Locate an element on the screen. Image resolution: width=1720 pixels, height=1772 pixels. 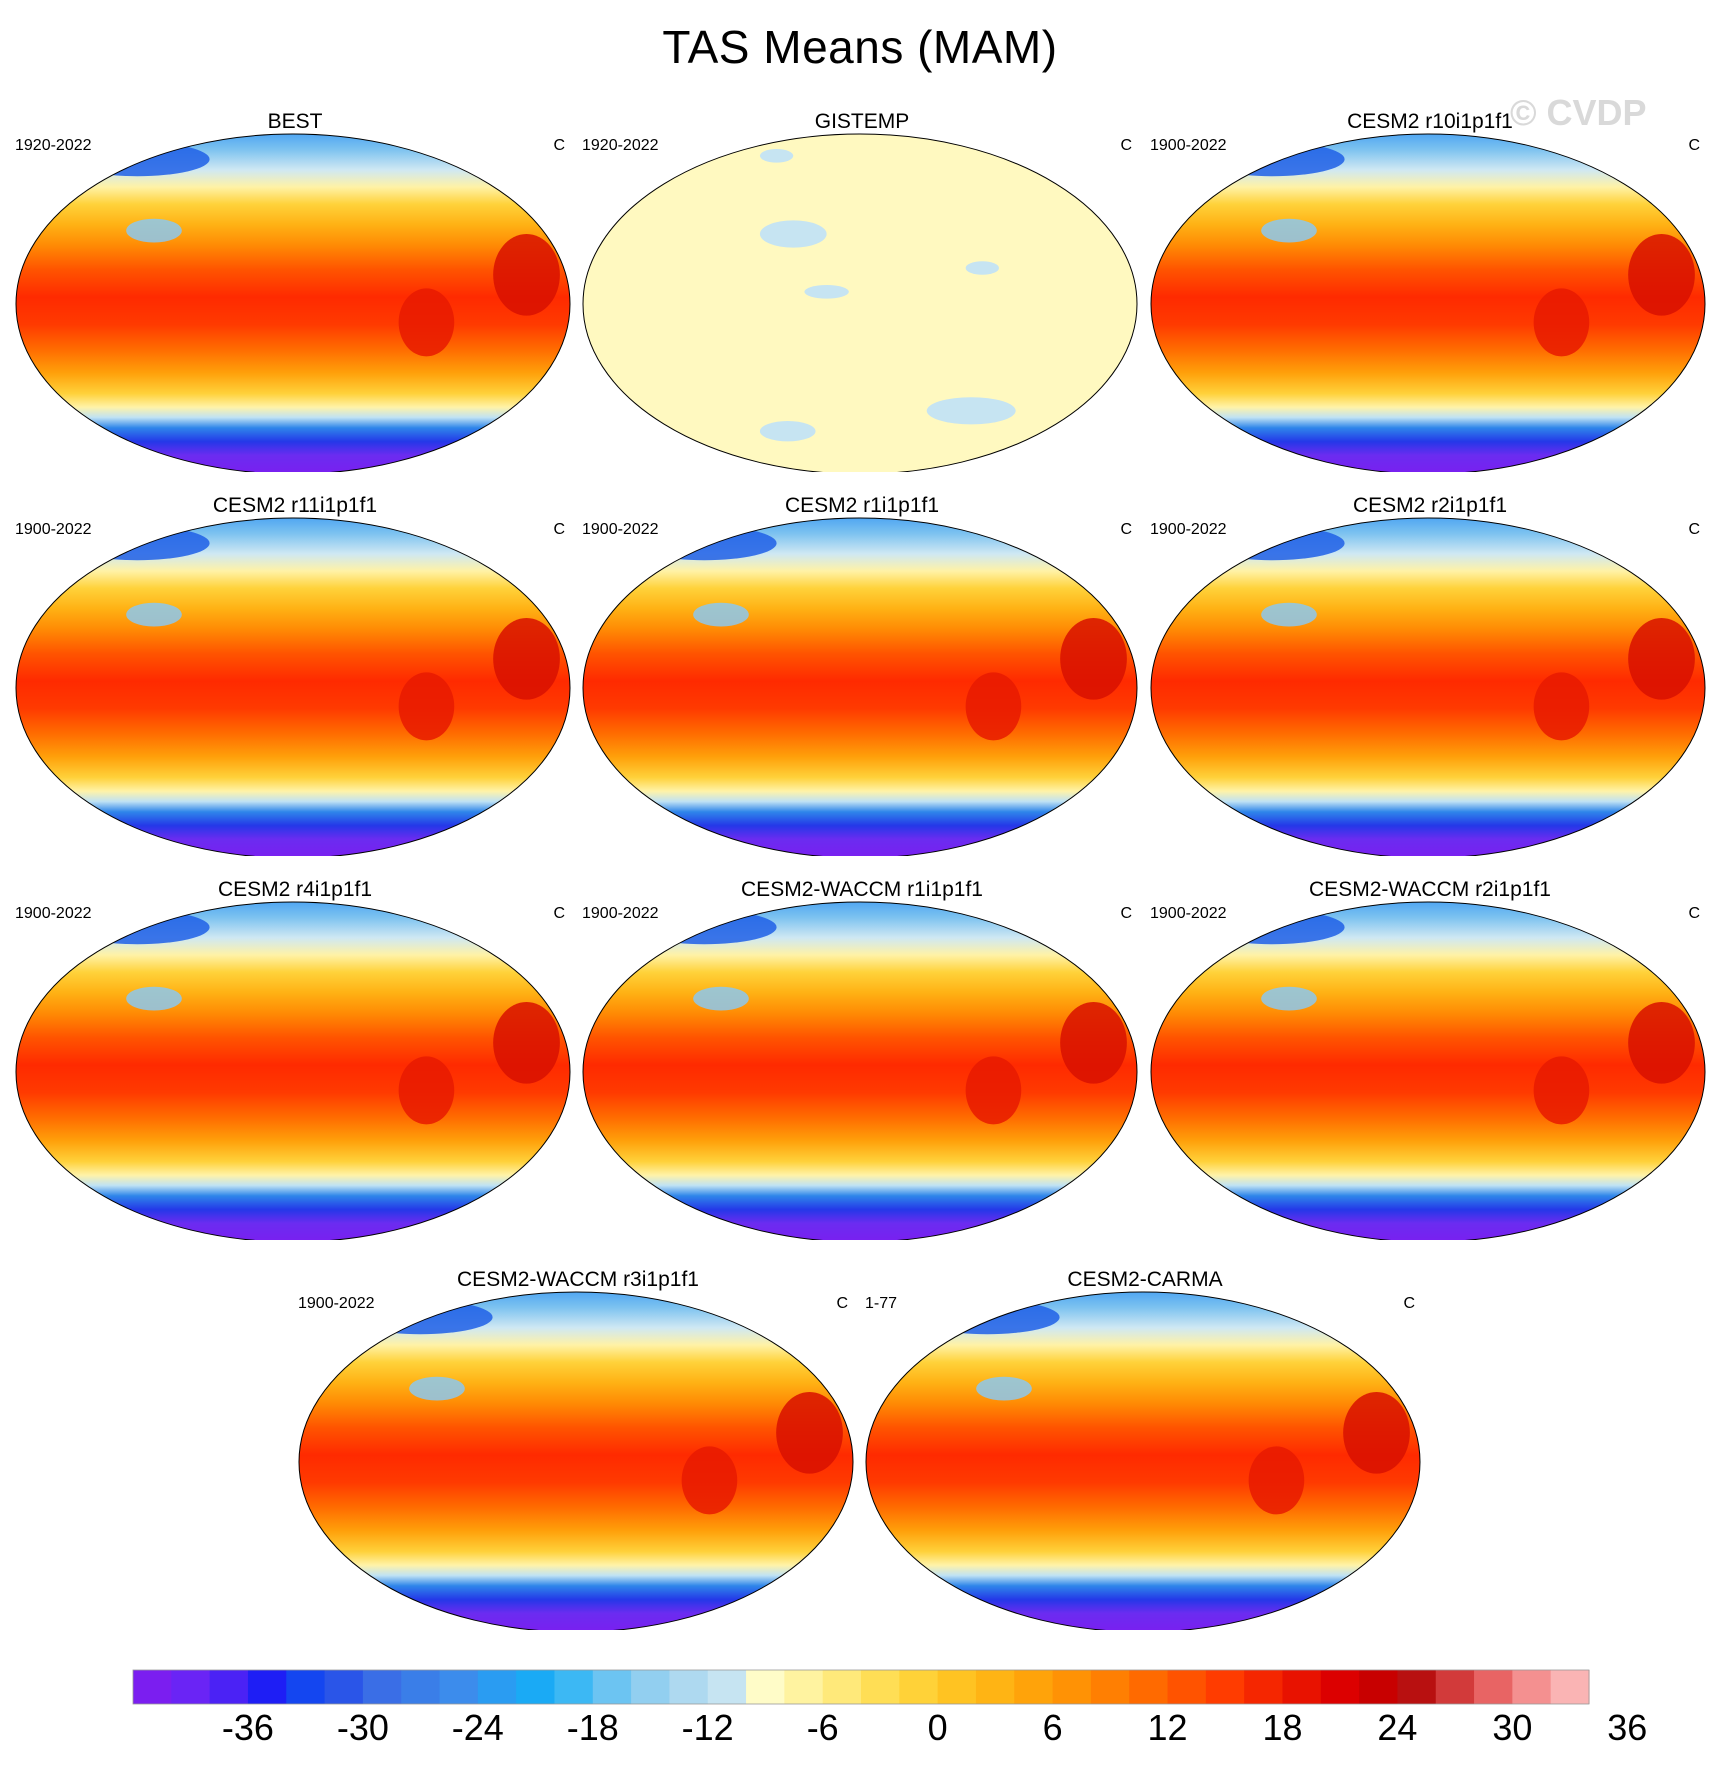
panel-title: CESM2 r10i1p1f1 is located at coordinates (1430, 121).